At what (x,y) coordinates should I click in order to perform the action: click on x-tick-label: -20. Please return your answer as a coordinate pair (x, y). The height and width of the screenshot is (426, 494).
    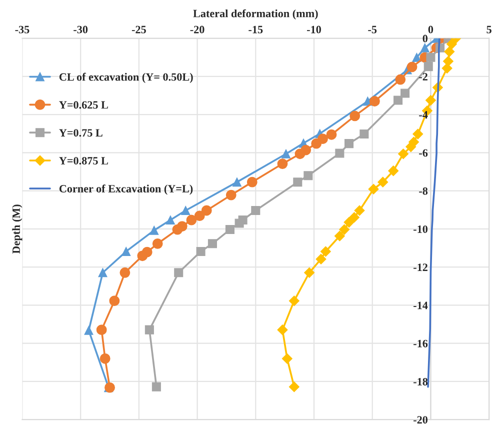
    Looking at the image, I should click on (197, 30).